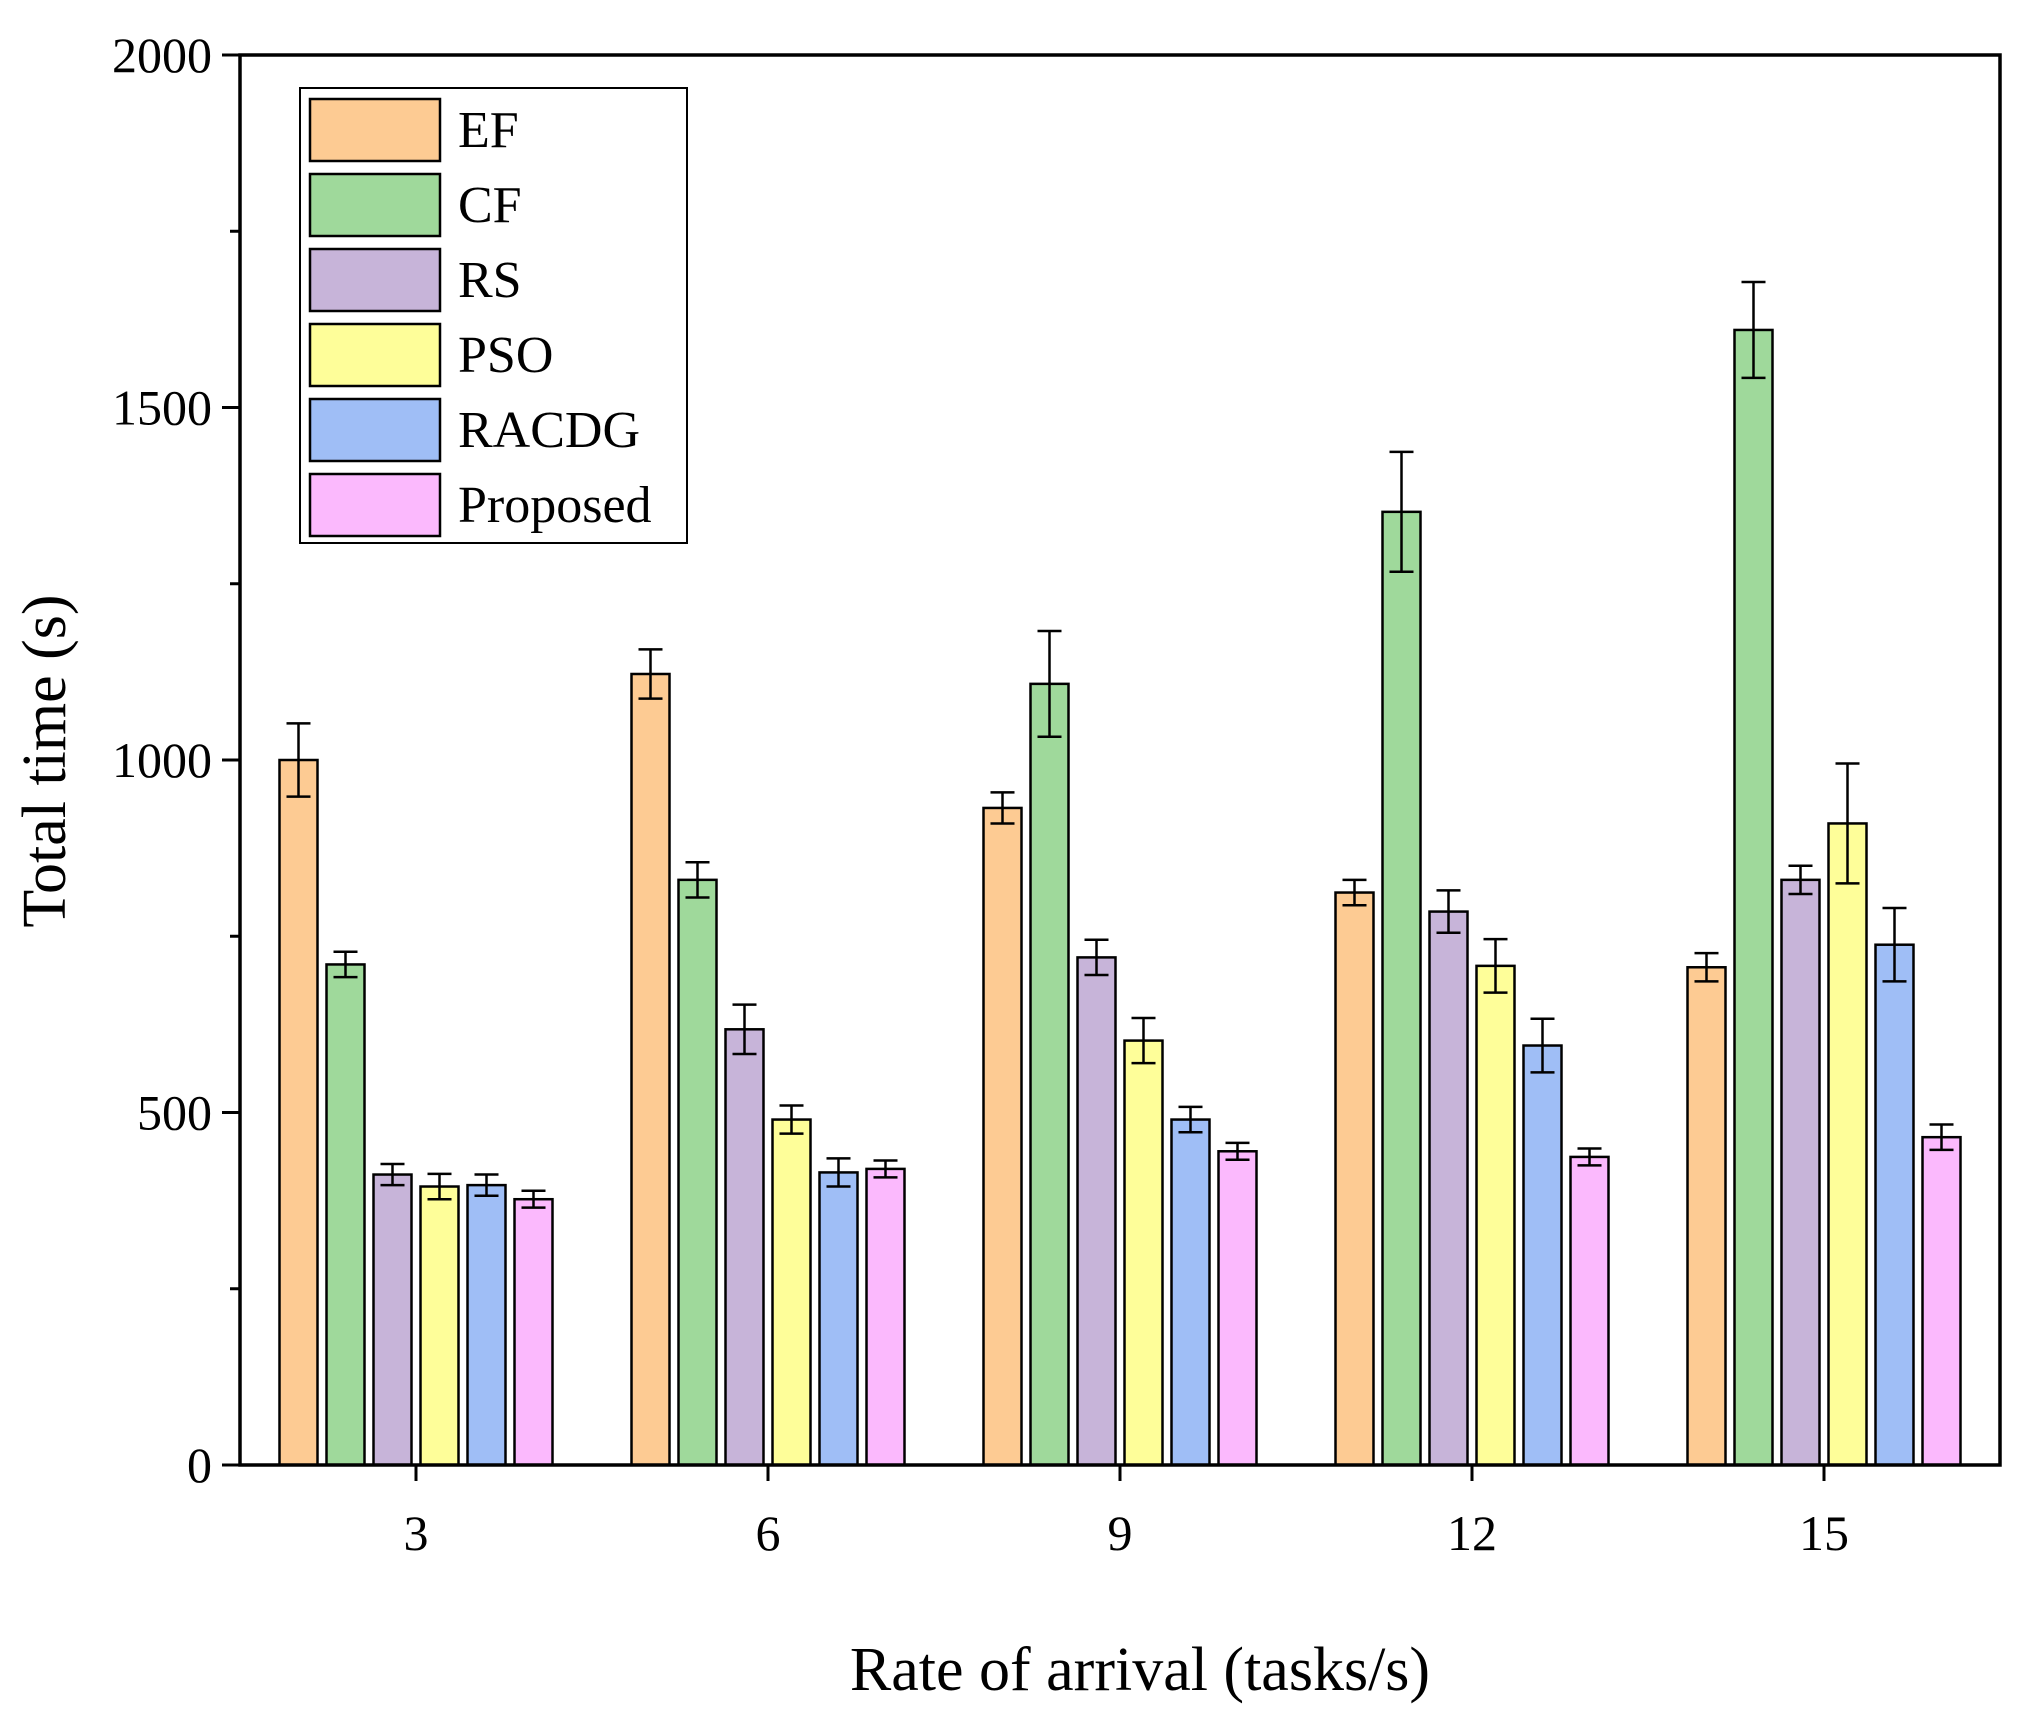 Image resolution: width=2038 pixels, height=1715 pixels. I want to click on legend-label: Proposed, so click(555, 505).